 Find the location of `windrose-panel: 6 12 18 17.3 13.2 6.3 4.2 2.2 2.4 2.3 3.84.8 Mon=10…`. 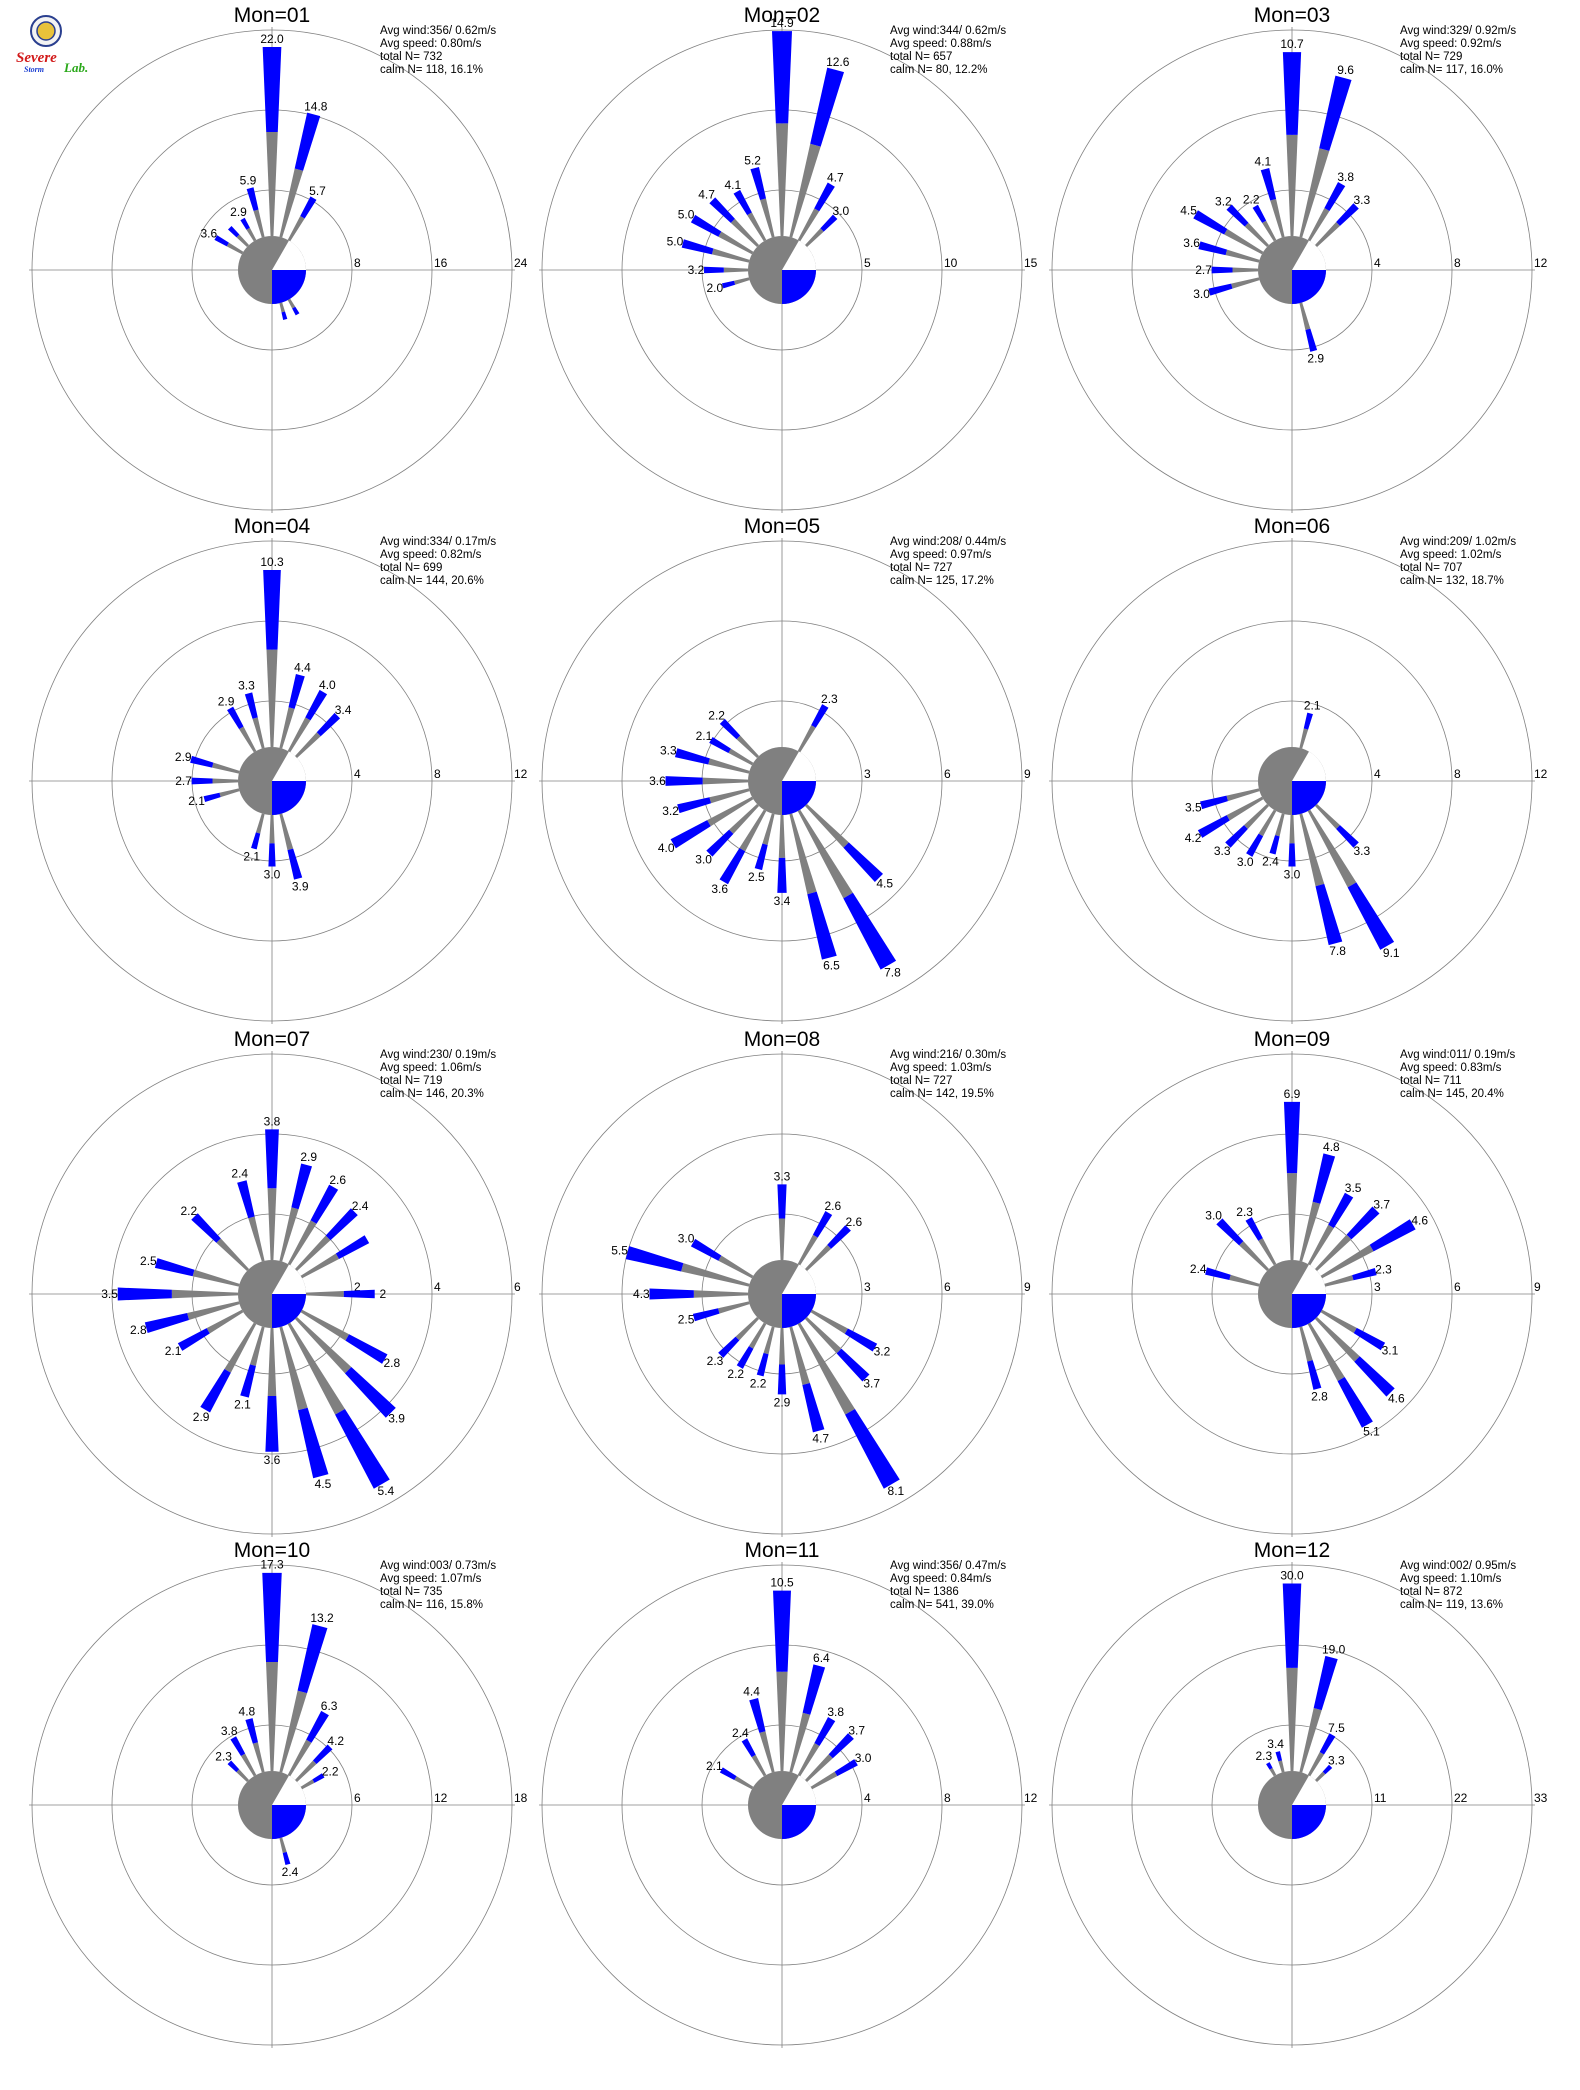

windrose-panel: 6 12 18 17.3 13.2 6.3 4.2 2.2 2.4 2.3 3.84.8 Mon=10… is located at coordinates (278, 1793).